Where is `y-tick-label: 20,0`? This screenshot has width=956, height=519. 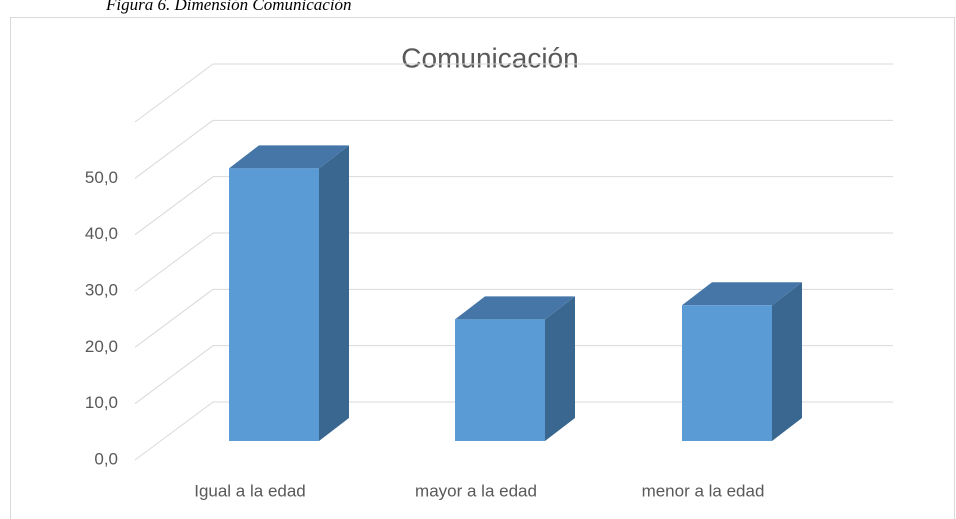 y-tick-label: 20,0 is located at coordinates (101, 346).